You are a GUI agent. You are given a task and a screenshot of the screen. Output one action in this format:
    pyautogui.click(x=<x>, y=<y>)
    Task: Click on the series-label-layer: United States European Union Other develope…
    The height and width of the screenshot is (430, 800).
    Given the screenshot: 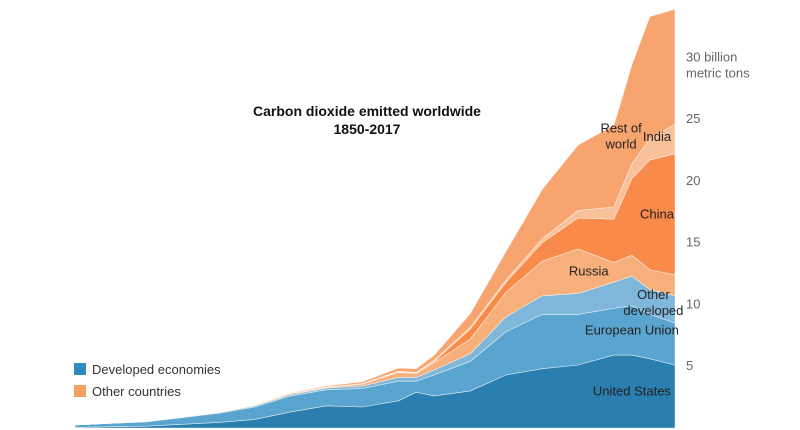 What is the action you would take?
    pyautogui.click(x=626, y=260)
    